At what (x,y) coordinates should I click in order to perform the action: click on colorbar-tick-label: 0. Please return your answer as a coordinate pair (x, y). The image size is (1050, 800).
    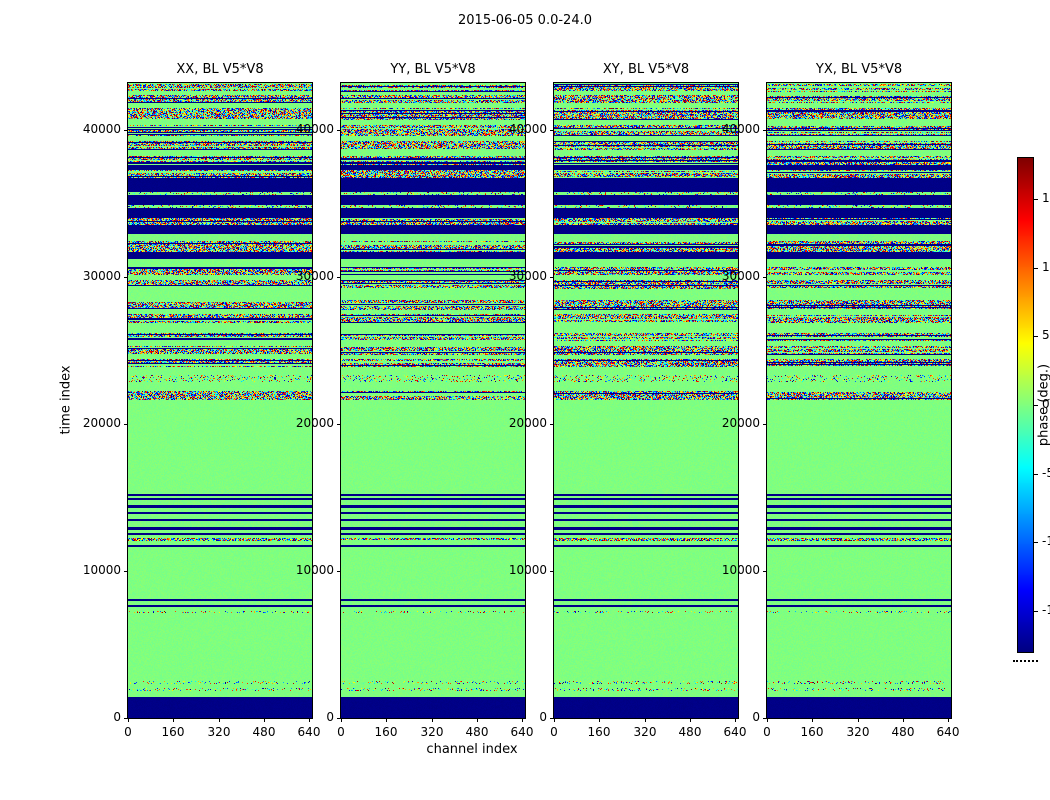
    Looking at the image, I should click on (1046, 404).